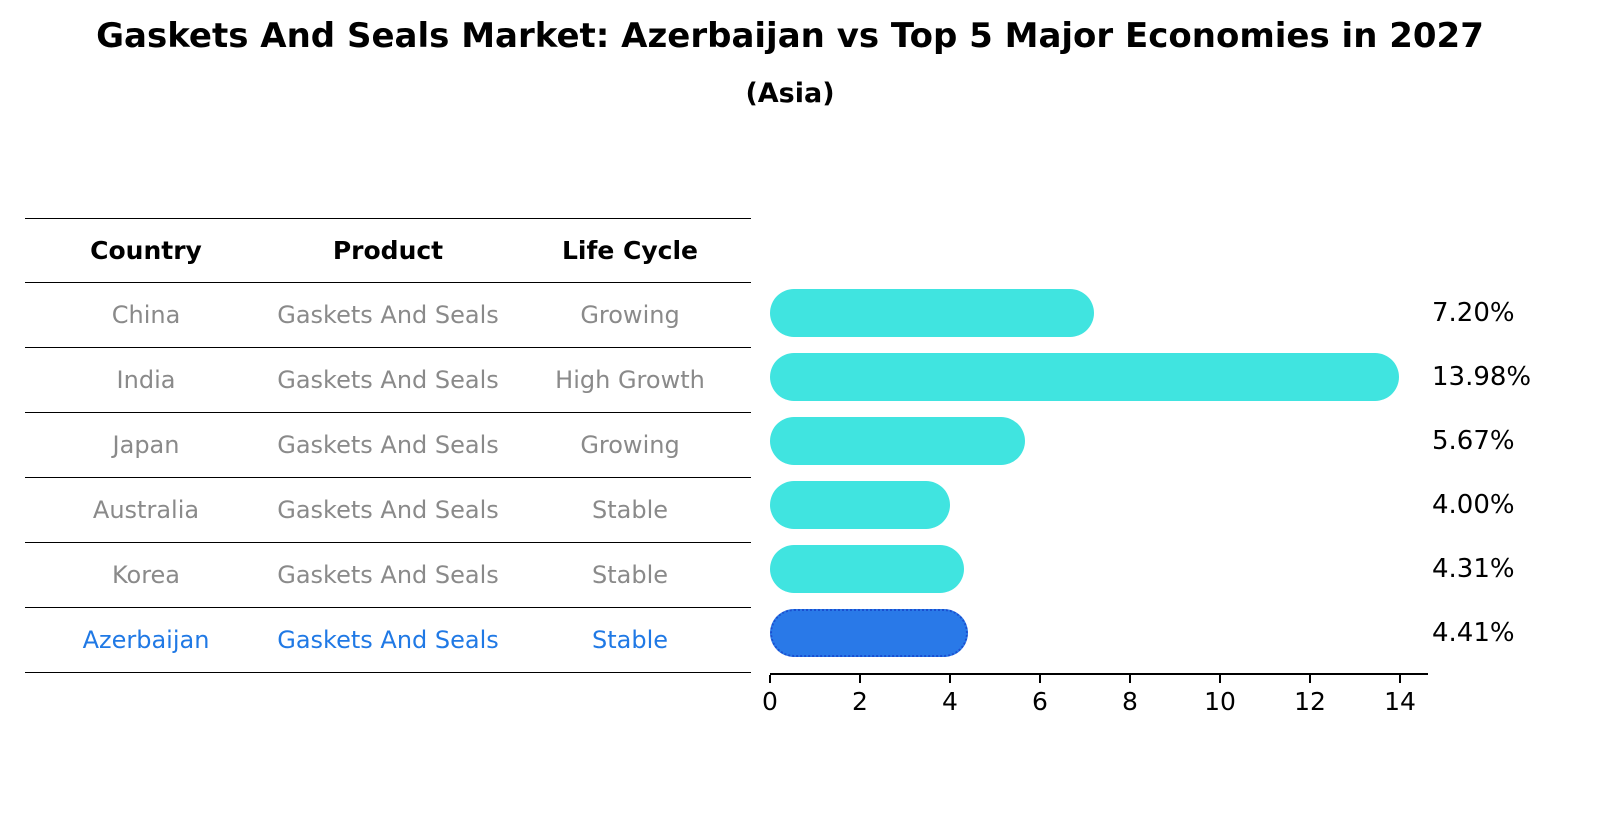 The width and height of the screenshot is (1624, 823). I want to click on country-cell: Azerbaijan, so click(146, 640).